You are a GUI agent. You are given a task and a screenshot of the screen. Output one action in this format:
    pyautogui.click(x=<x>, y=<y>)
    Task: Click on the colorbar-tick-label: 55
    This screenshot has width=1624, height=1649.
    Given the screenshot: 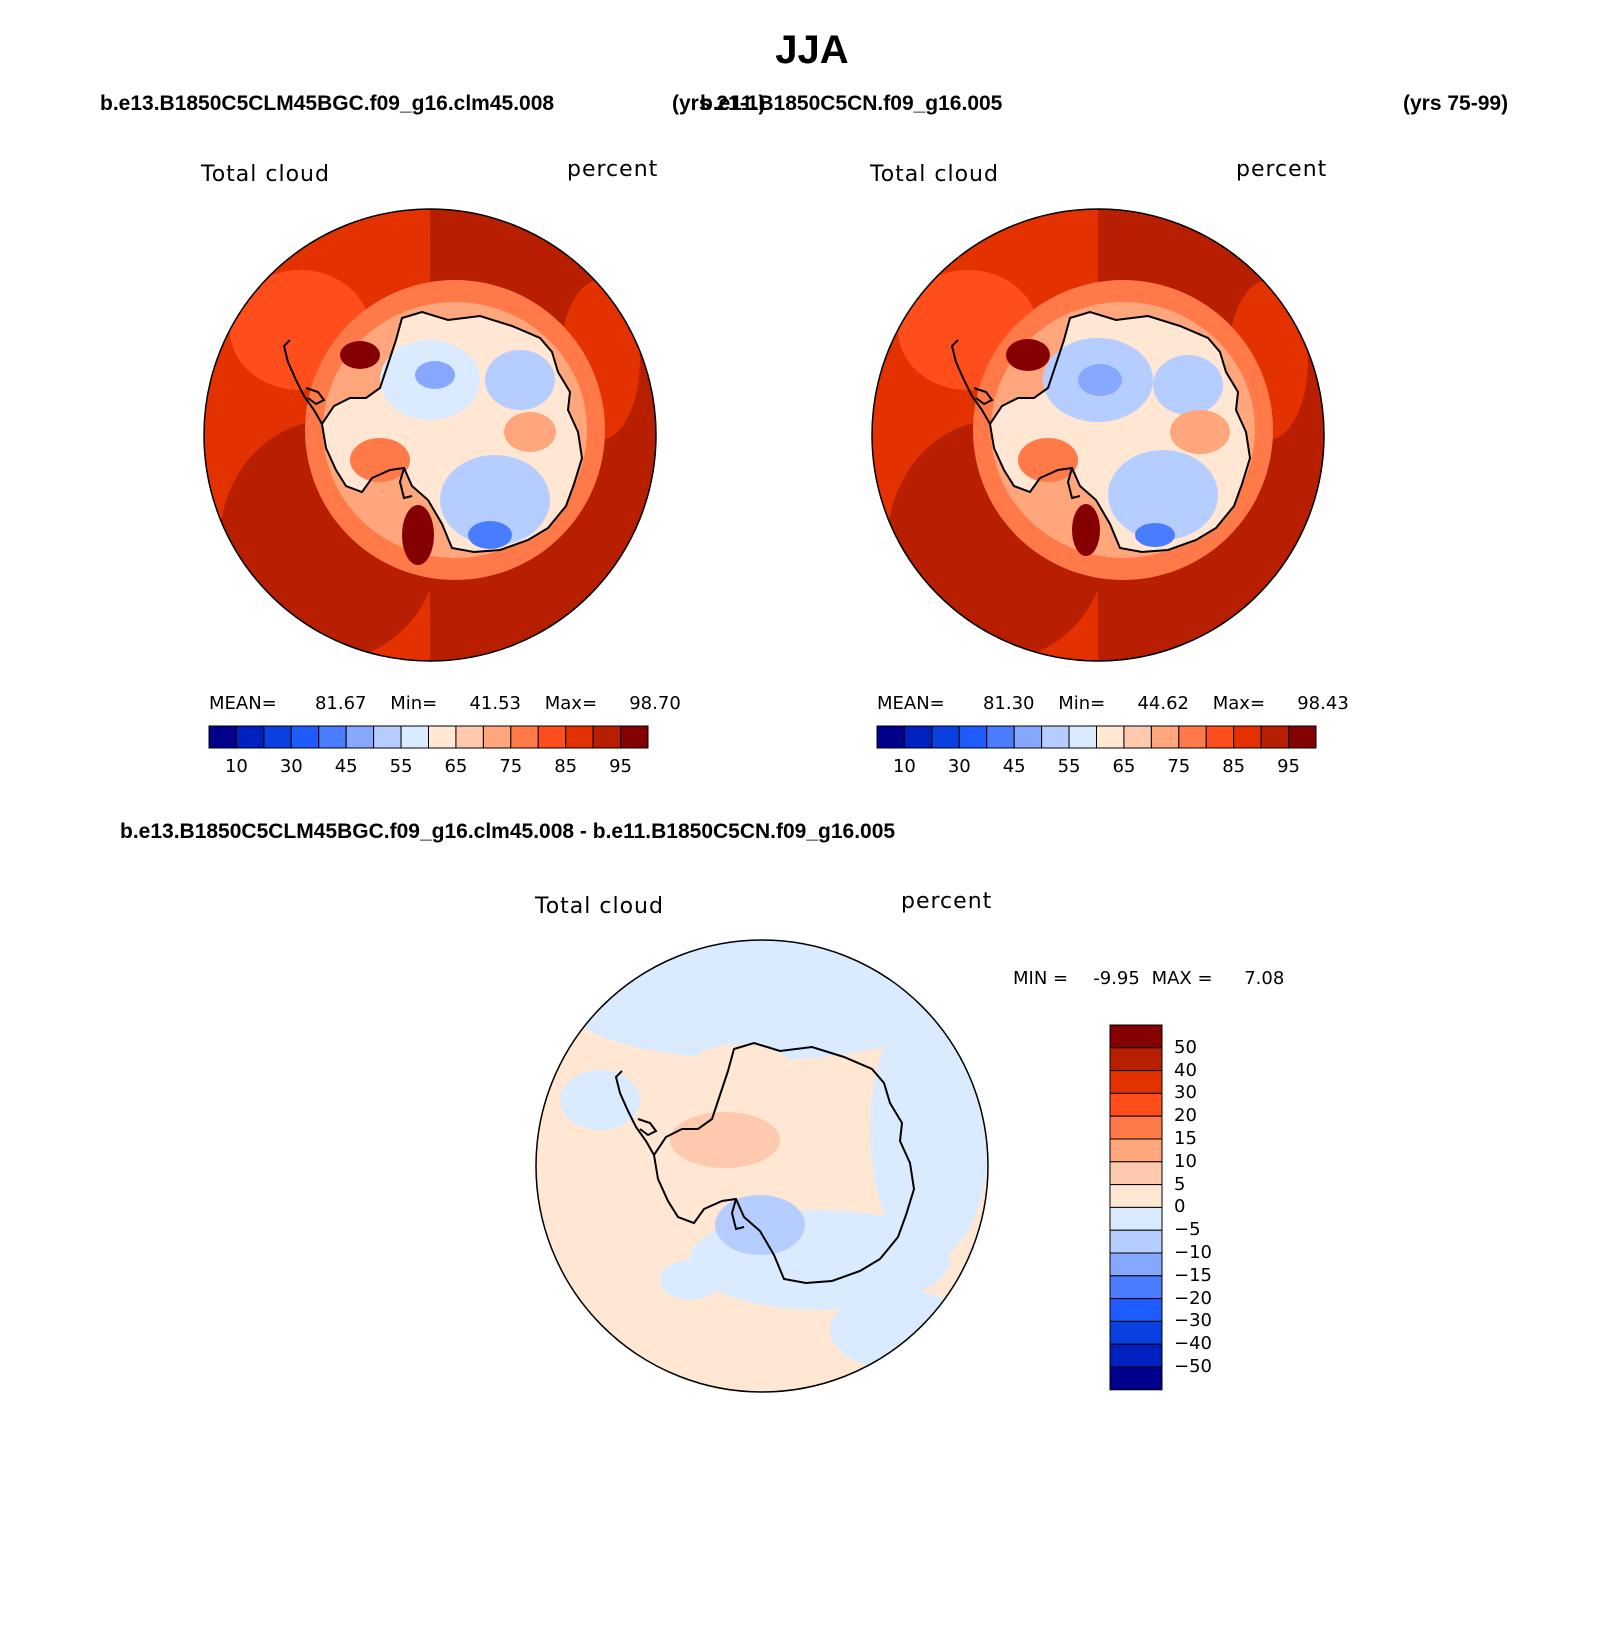 What is the action you would take?
    pyautogui.click(x=401, y=766)
    